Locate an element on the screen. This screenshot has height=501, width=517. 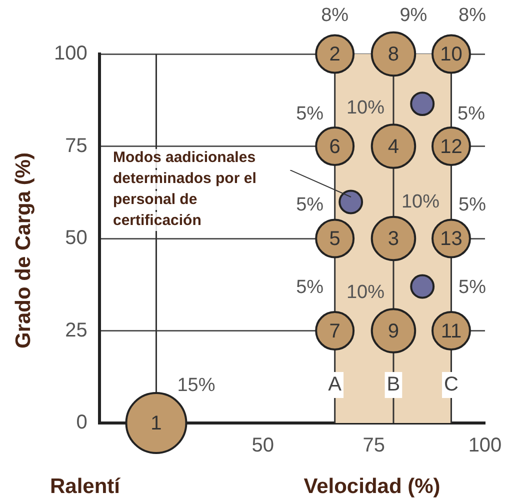
x-tick-label: 75 is located at coordinates (374, 445).